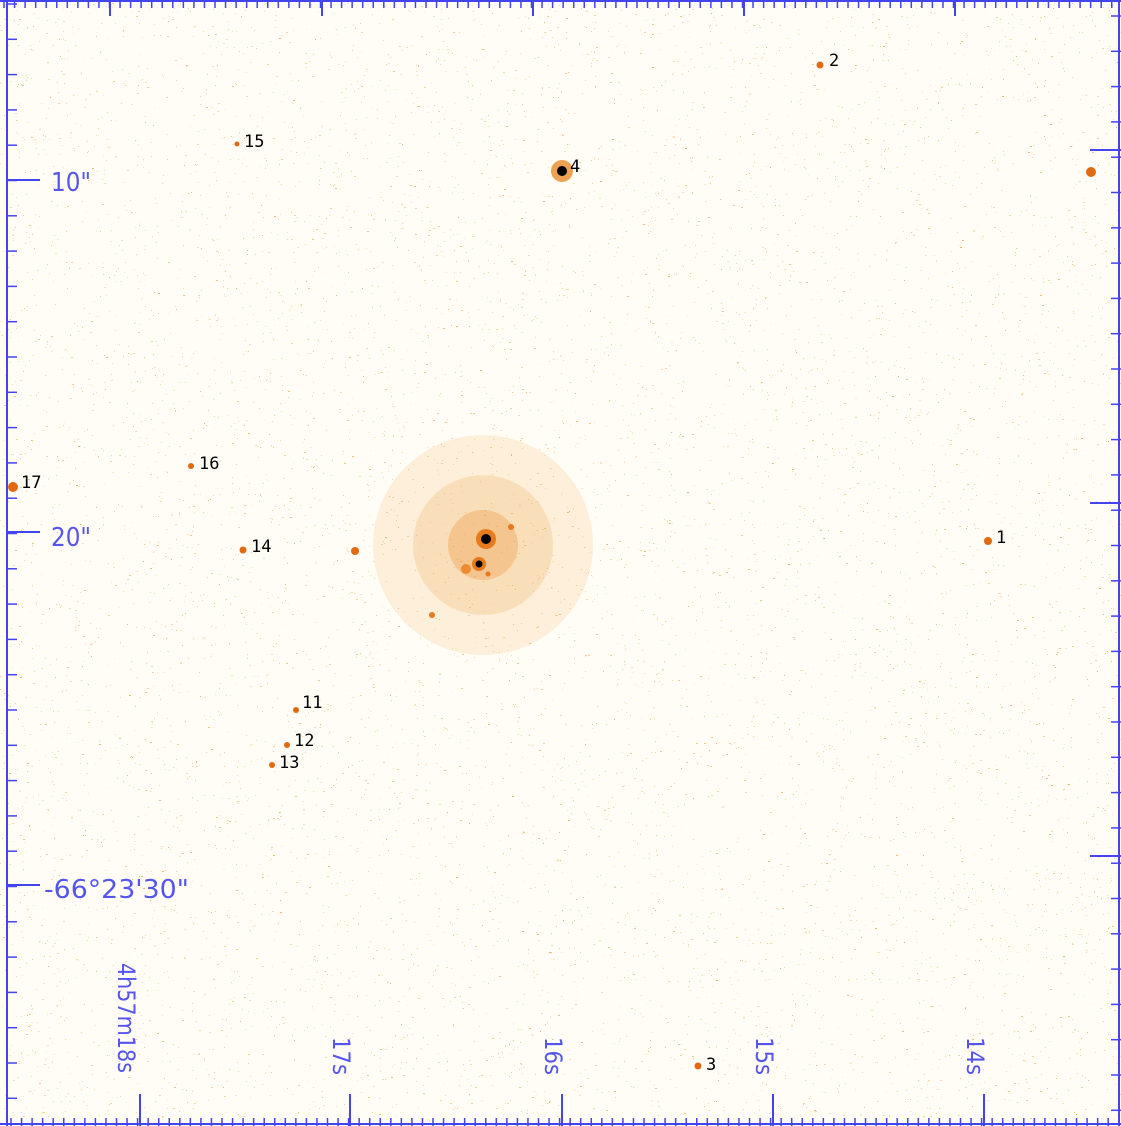 This screenshot has height=1126, width=1121. Describe the element at coordinates (341, 1056) in the screenshot. I see `ra-label-17: 17s` at that location.